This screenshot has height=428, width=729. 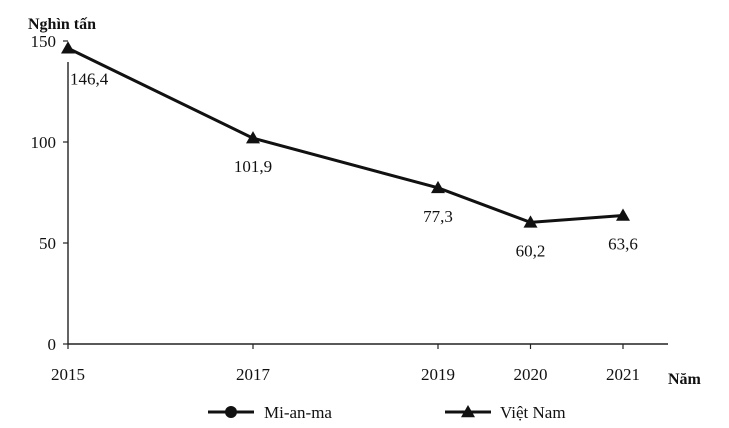 I want to click on y-tick-label: 150, so click(x=44, y=41).